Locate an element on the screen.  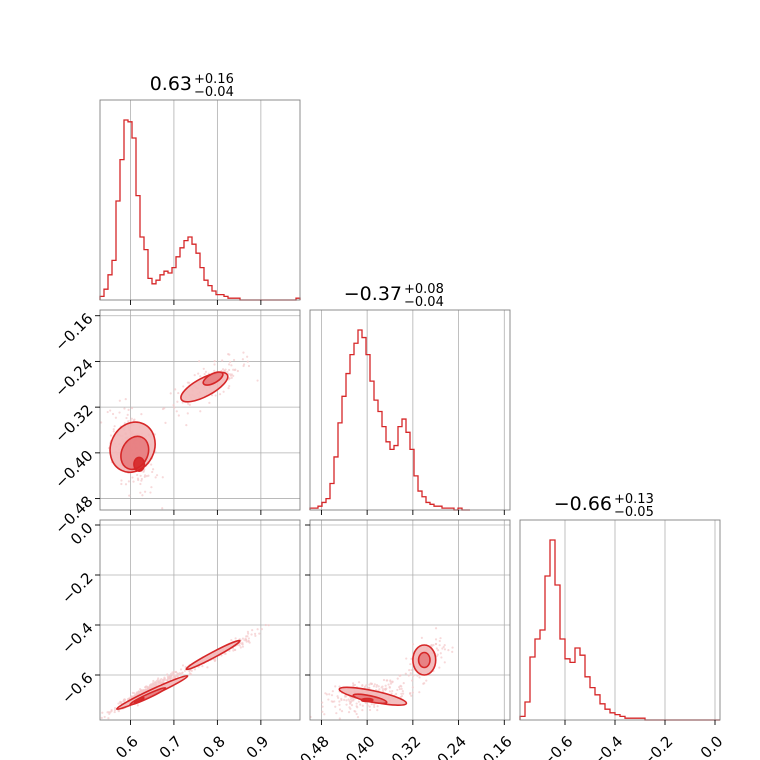
x-tick-label: 0.9 is located at coordinates (258, 746).